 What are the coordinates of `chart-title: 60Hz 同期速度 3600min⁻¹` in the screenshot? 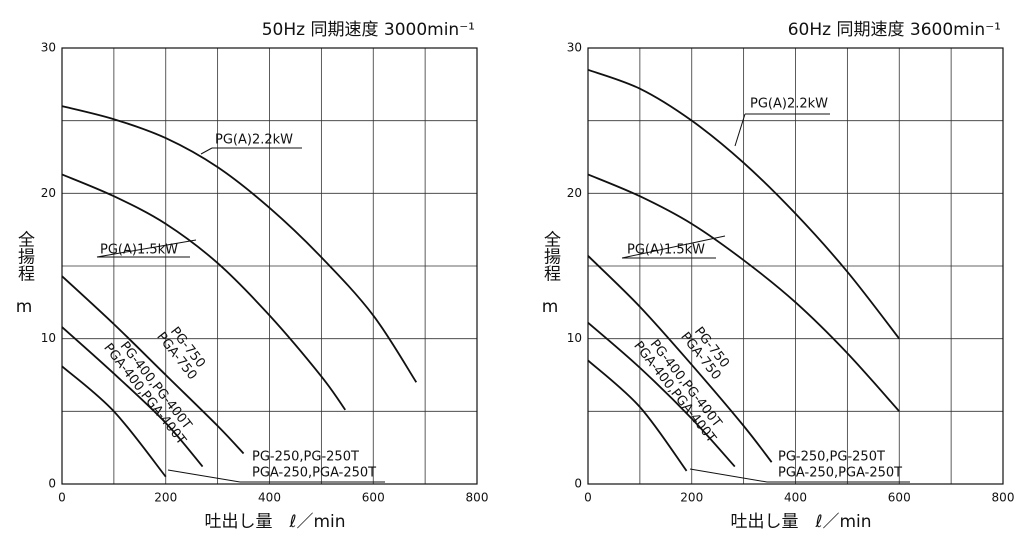 It's located at (894, 30).